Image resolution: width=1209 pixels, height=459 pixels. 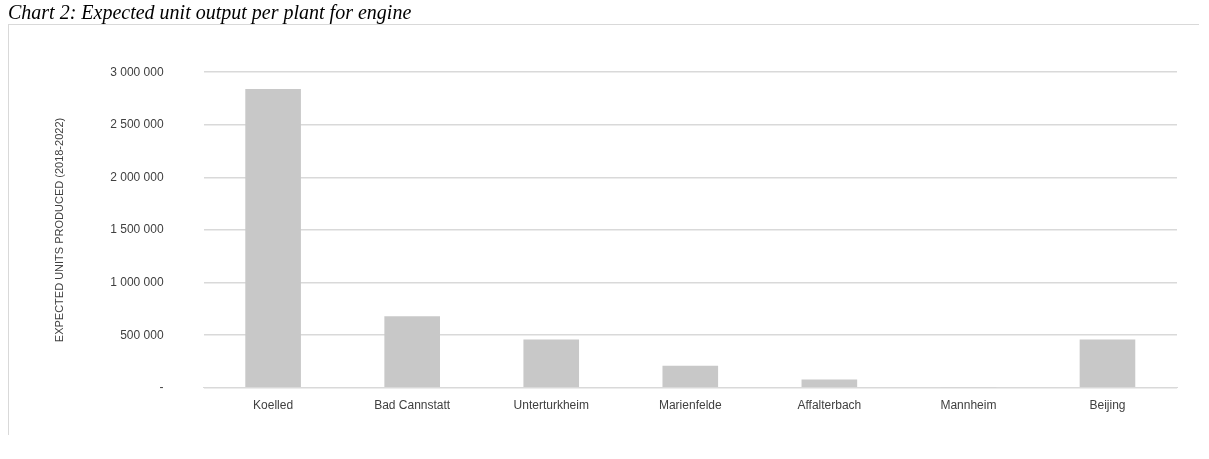 What do you see at coordinates (137, 229) in the screenshot?
I see `y-tick-label: 1 500 000` at bounding box center [137, 229].